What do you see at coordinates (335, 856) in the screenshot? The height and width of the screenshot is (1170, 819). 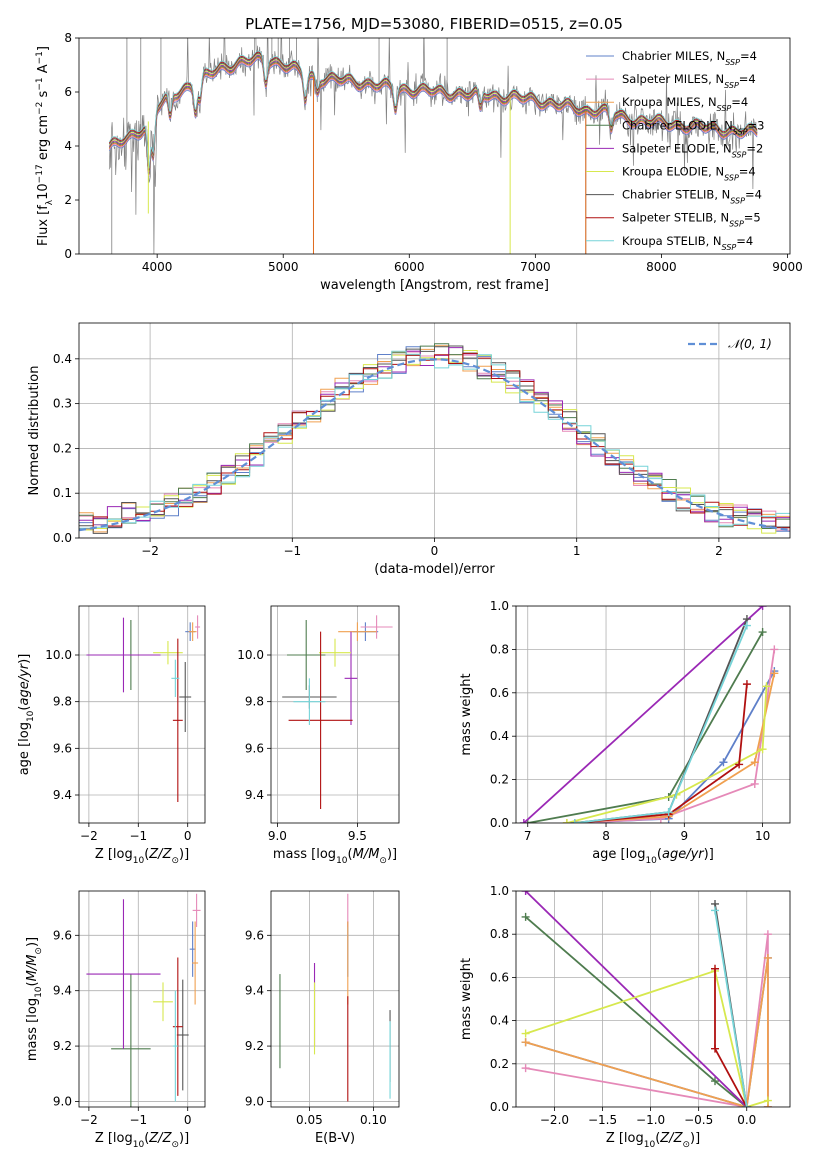 I see `x-axis-label: mass [log10(M/M⊙)]` at bounding box center [335, 856].